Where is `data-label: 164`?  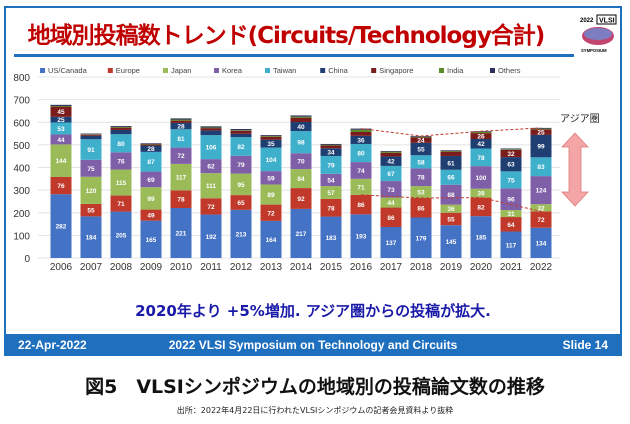 data-label: 164 is located at coordinates (271, 240).